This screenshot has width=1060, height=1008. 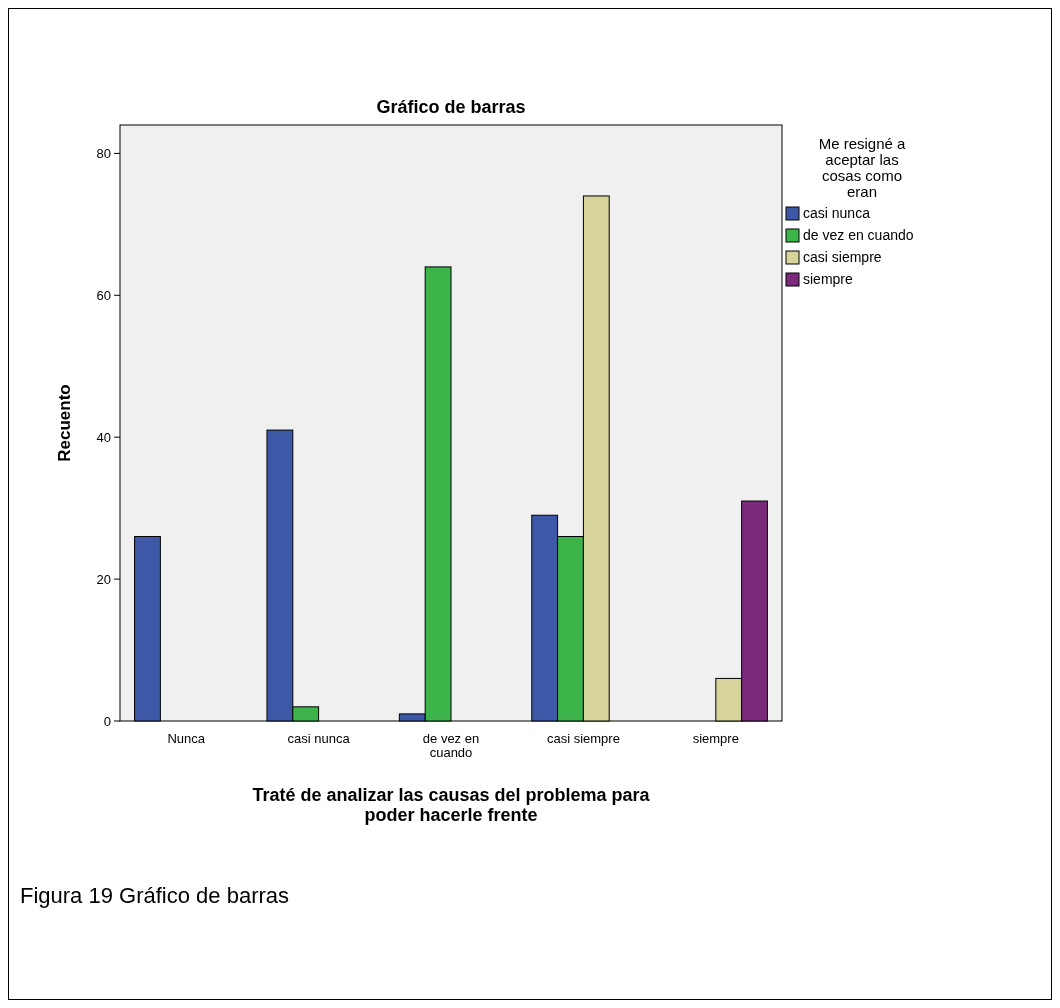 What do you see at coordinates (451, 745) in the screenshot?
I see `x-tick-label: de vez en cuando` at bounding box center [451, 745].